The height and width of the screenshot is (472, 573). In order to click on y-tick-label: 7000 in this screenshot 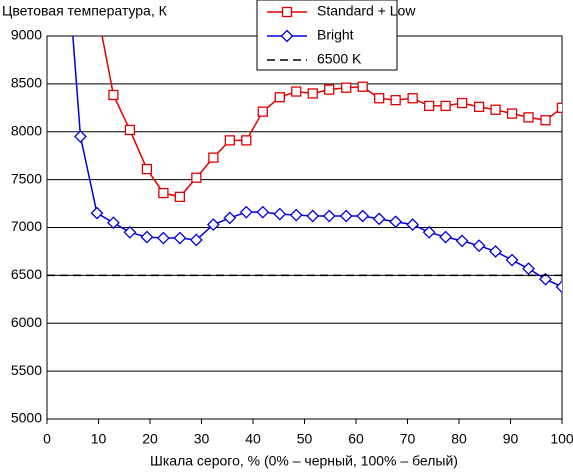, I will do `click(26, 226)`.